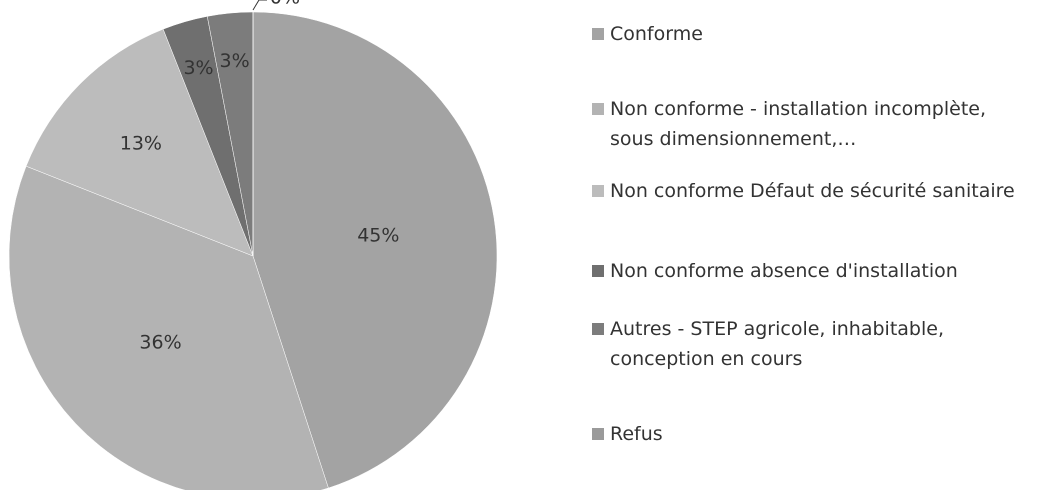  Describe the element at coordinates (636, 434) in the screenshot. I see `legend-label: Refus` at that location.